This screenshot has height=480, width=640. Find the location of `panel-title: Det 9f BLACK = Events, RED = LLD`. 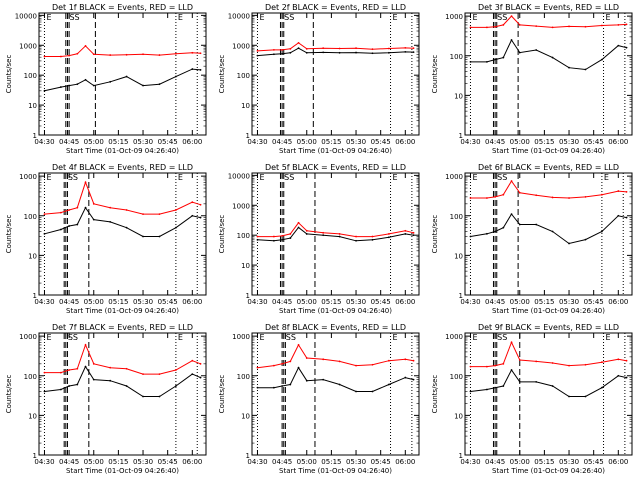

panel-title: Det 9f BLACK = Events, RED = LLD is located at coordinates (548, 327).